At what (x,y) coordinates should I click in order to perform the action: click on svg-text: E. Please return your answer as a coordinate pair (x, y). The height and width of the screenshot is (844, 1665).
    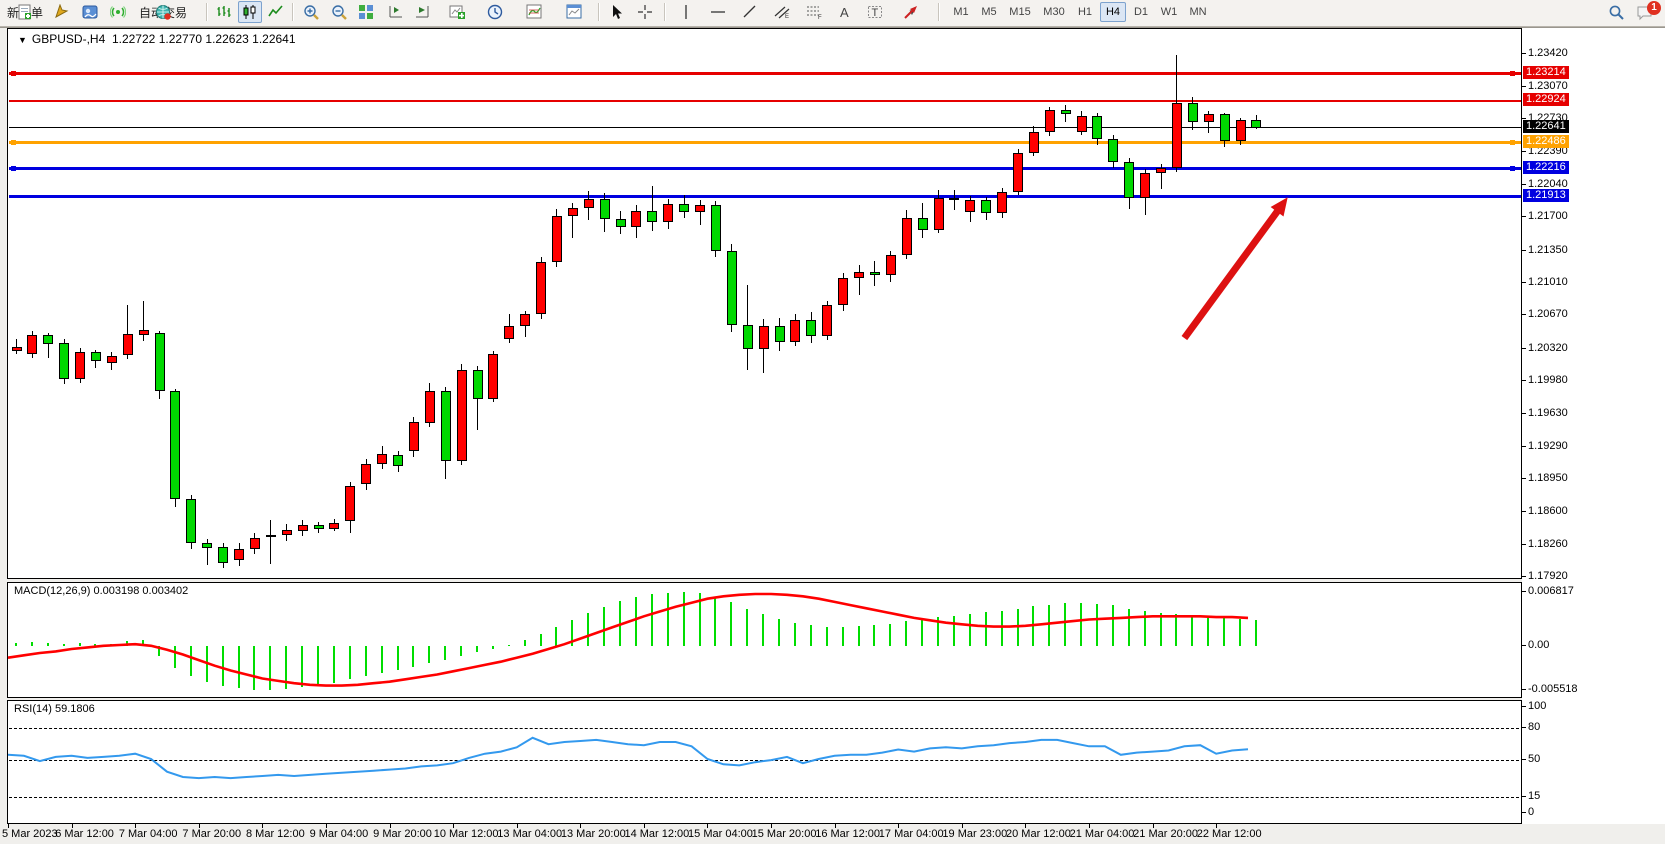
    Looking at the image, I should click on (787, 17).